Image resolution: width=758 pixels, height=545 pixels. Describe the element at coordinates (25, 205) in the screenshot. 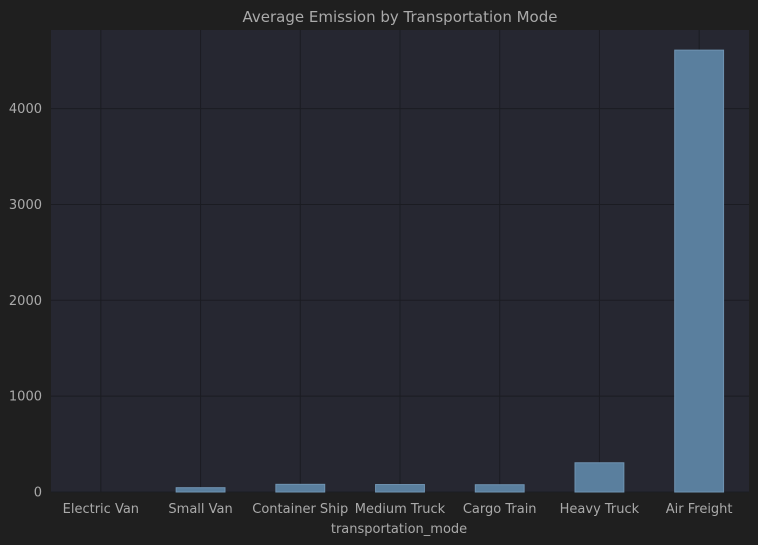

I see `y-tick-label: 3000` at that location.